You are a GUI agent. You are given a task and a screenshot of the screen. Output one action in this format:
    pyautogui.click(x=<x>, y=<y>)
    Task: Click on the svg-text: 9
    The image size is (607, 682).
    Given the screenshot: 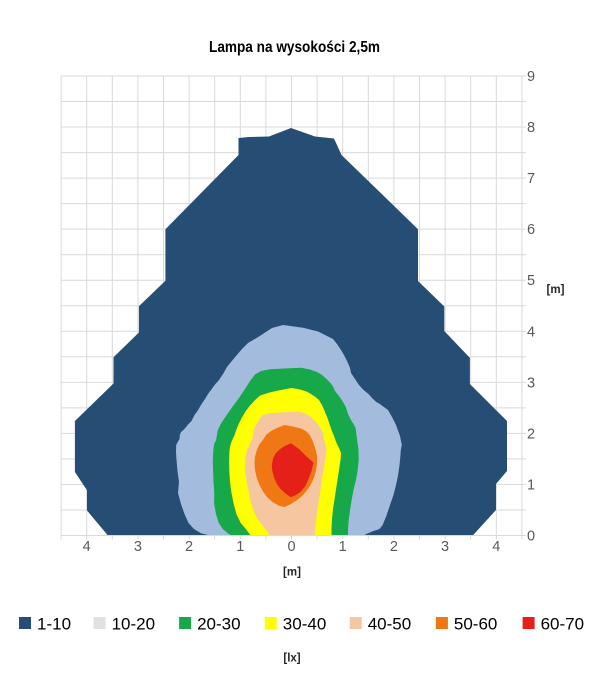 What is the action you would take?
    pyautogui.click(x=531, y=77)
    